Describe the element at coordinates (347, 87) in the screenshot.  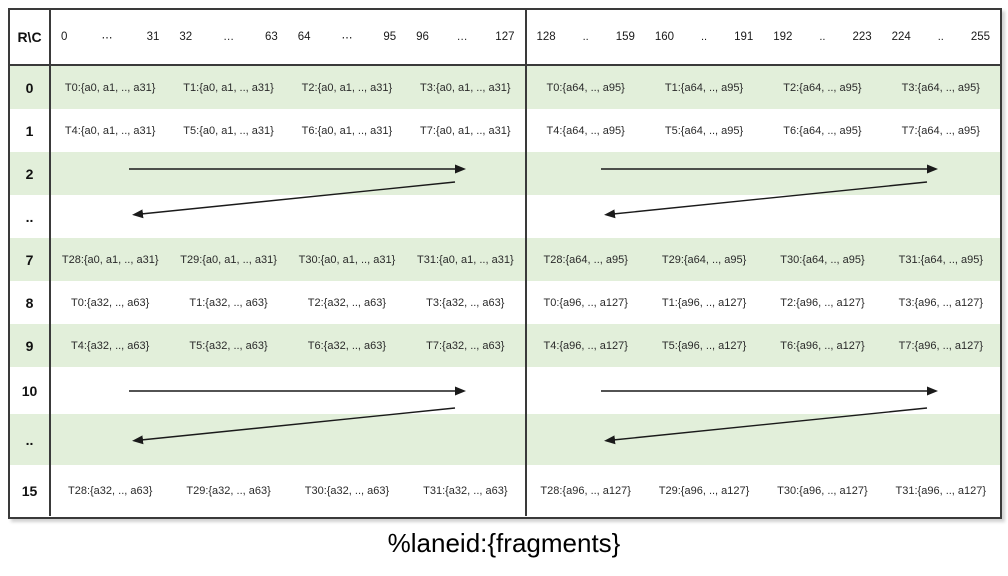
I see `table-cell: T2:{a0, a1, .., a31}` at that location.